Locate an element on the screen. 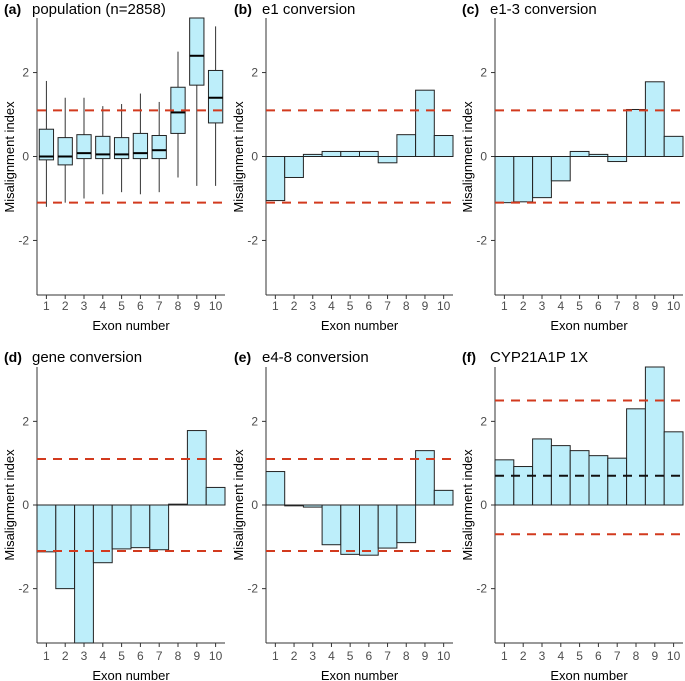 This screenshot has width=685, height=681. panel-label: (b) is located at coordinates (243, 9).